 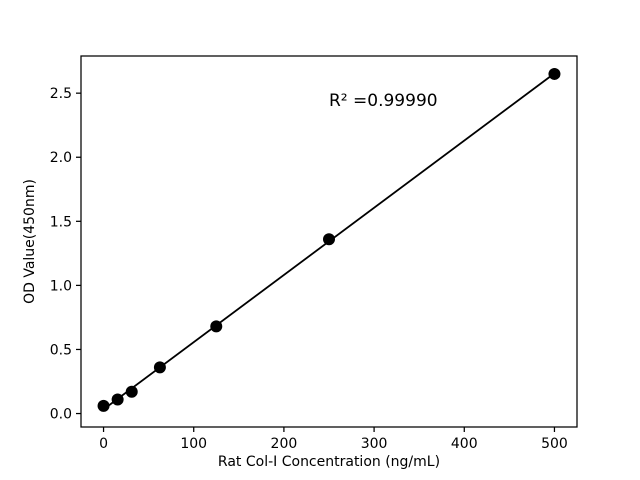 I want to click on x-axis-ticks: 0 100 200 300 400 500, so click(x=333, y=439).